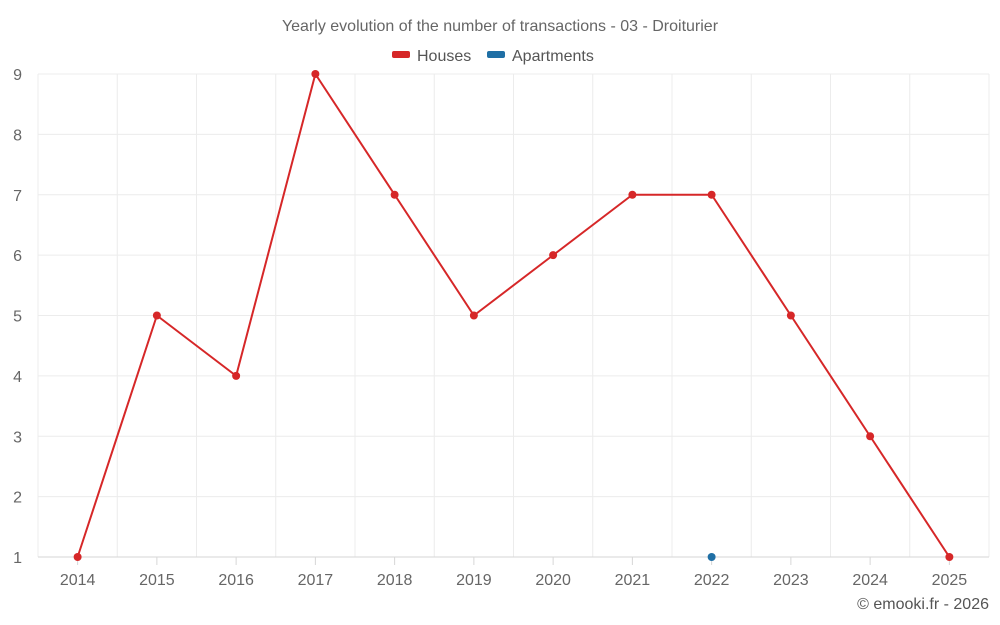 The height and width of the screenshot is (625, 1000). Describe the element at coordinates (17, 75) in the screenshot. I see `y-tick-label: 9` at that location.